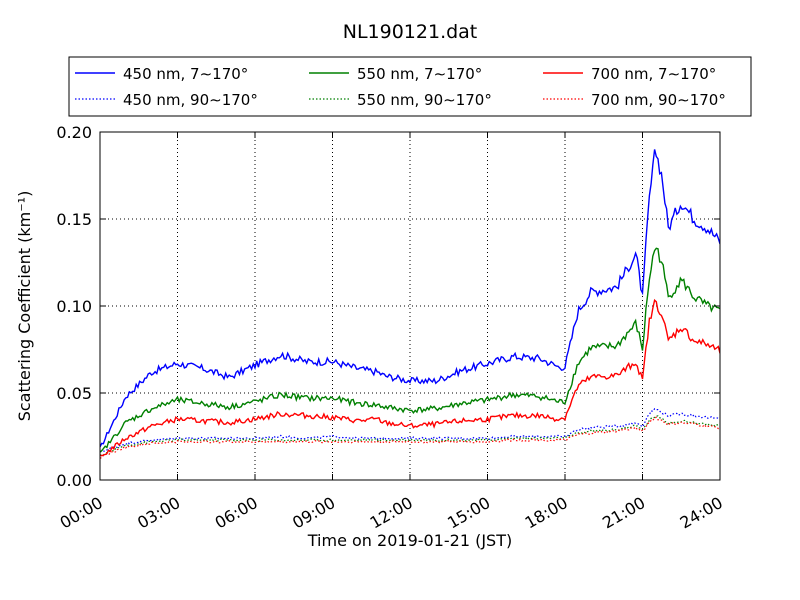 The width and height of the screenshot is (800, 600). Describe the element at coordinates (74, 132) in the screenshot. I see `y-tick-label: 0.20` at that location.